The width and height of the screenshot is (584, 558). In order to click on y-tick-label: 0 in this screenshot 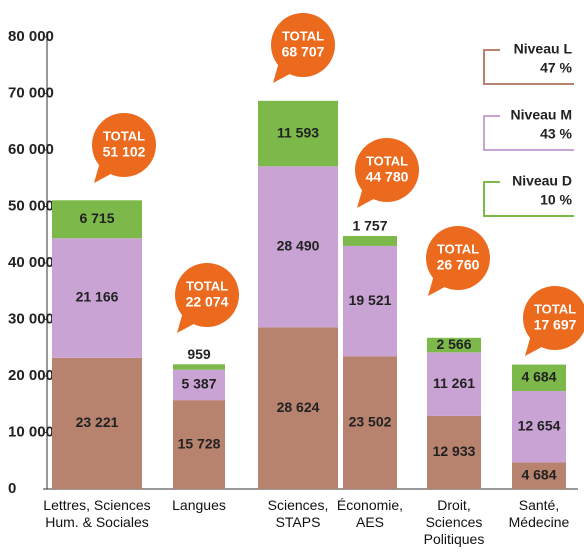, I will do `click(12, 488)`.